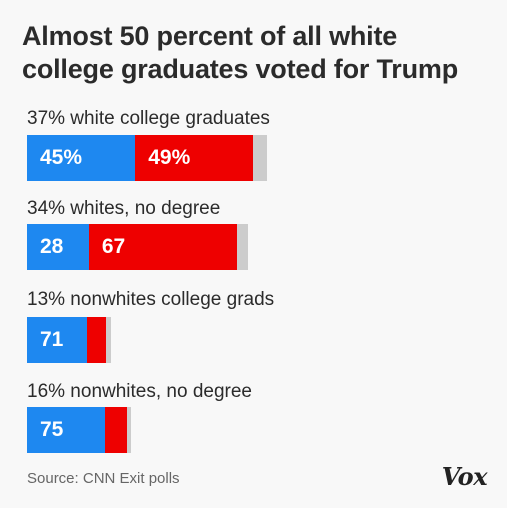 The image size is (507, 508). What do you see at coordinates (151, 299) in the screenshot?
I see `group-label: 13% nonwhites college grads` at bounding box center [151, 299].